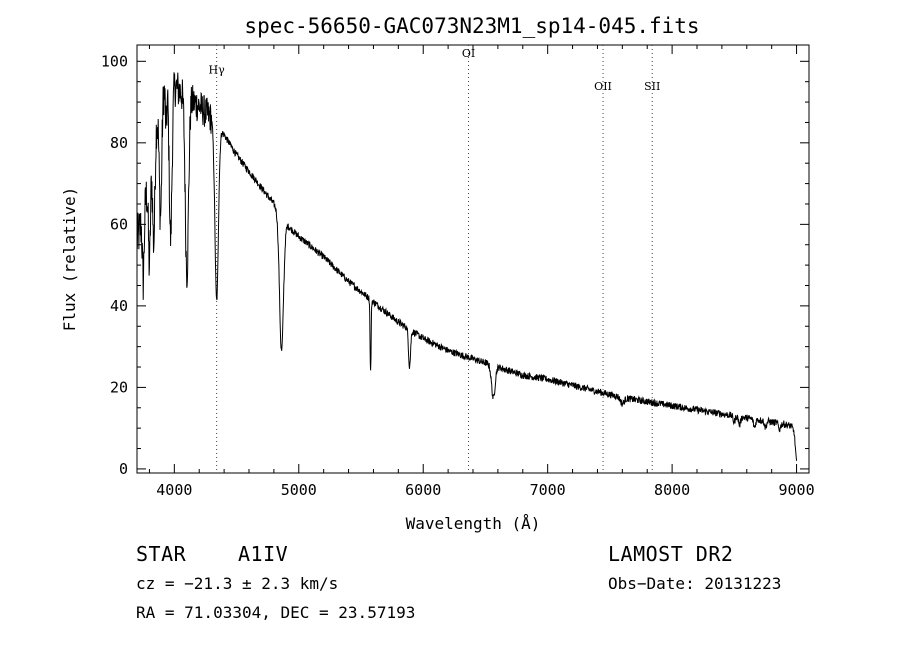 This screenshot has height=650, width=900. Describe the element at coordinates (69, 259) in the screenshot. I see `y-axis-label: Flux (relative)` at that location.